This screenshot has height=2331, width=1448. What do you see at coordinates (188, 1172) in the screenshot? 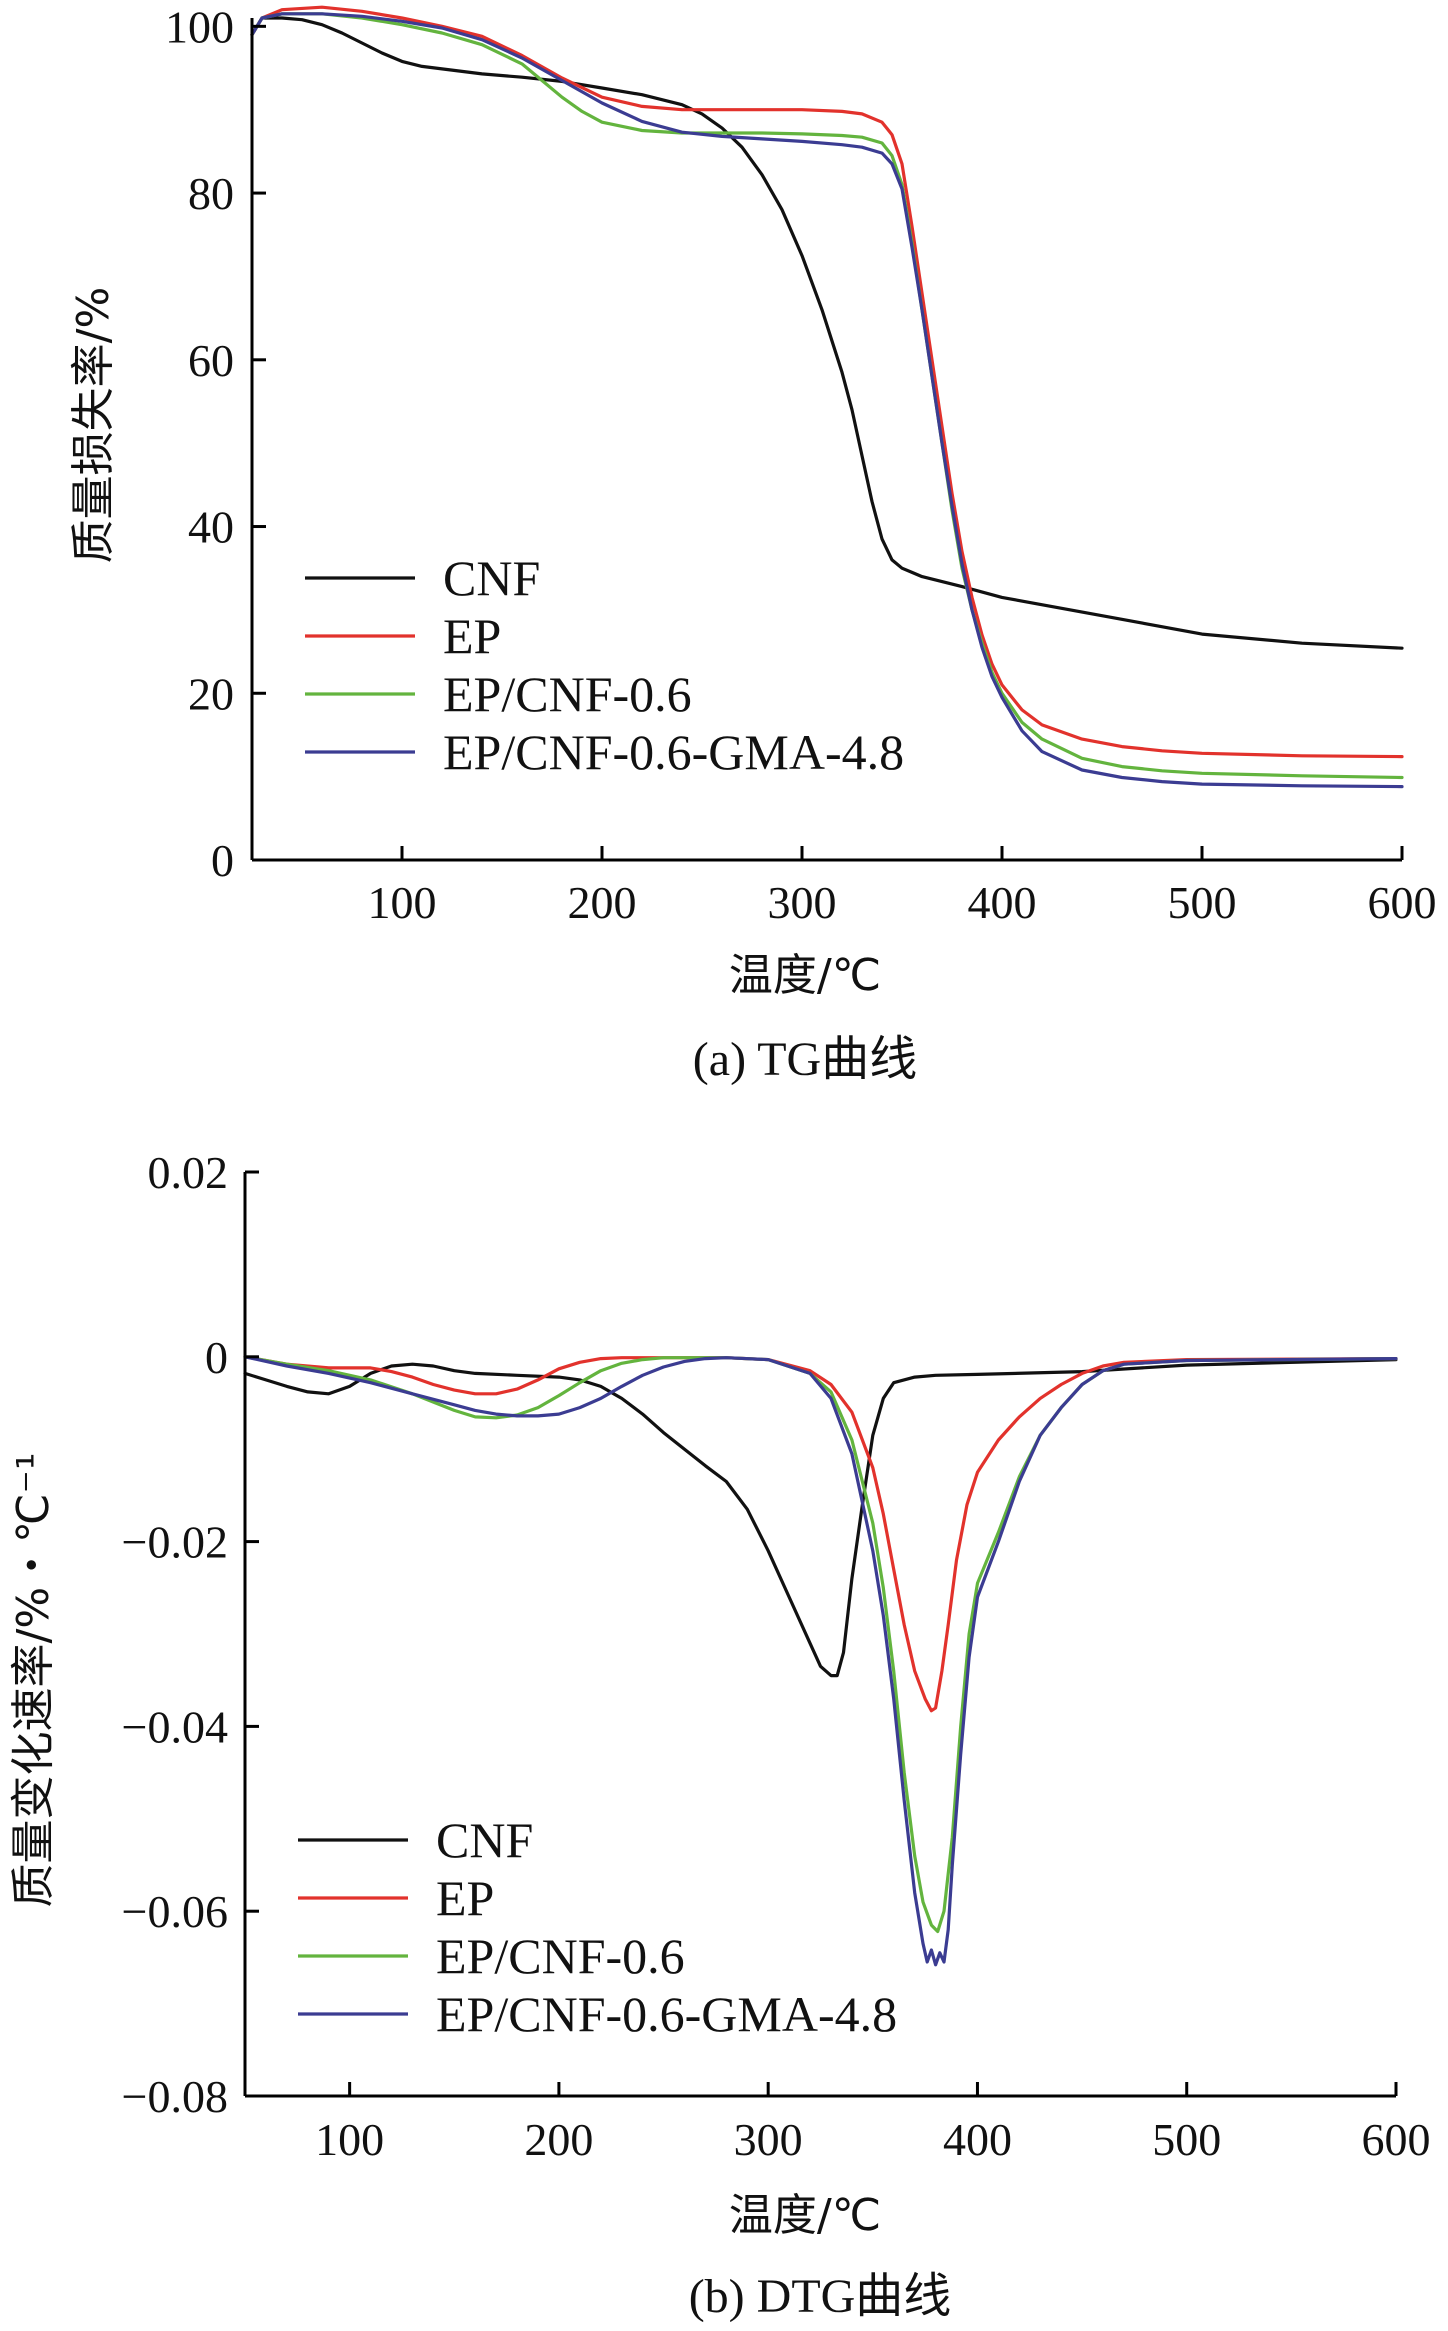
I see `dtg-y-tick-label: 0.02` at bounding box center [188, 1172].